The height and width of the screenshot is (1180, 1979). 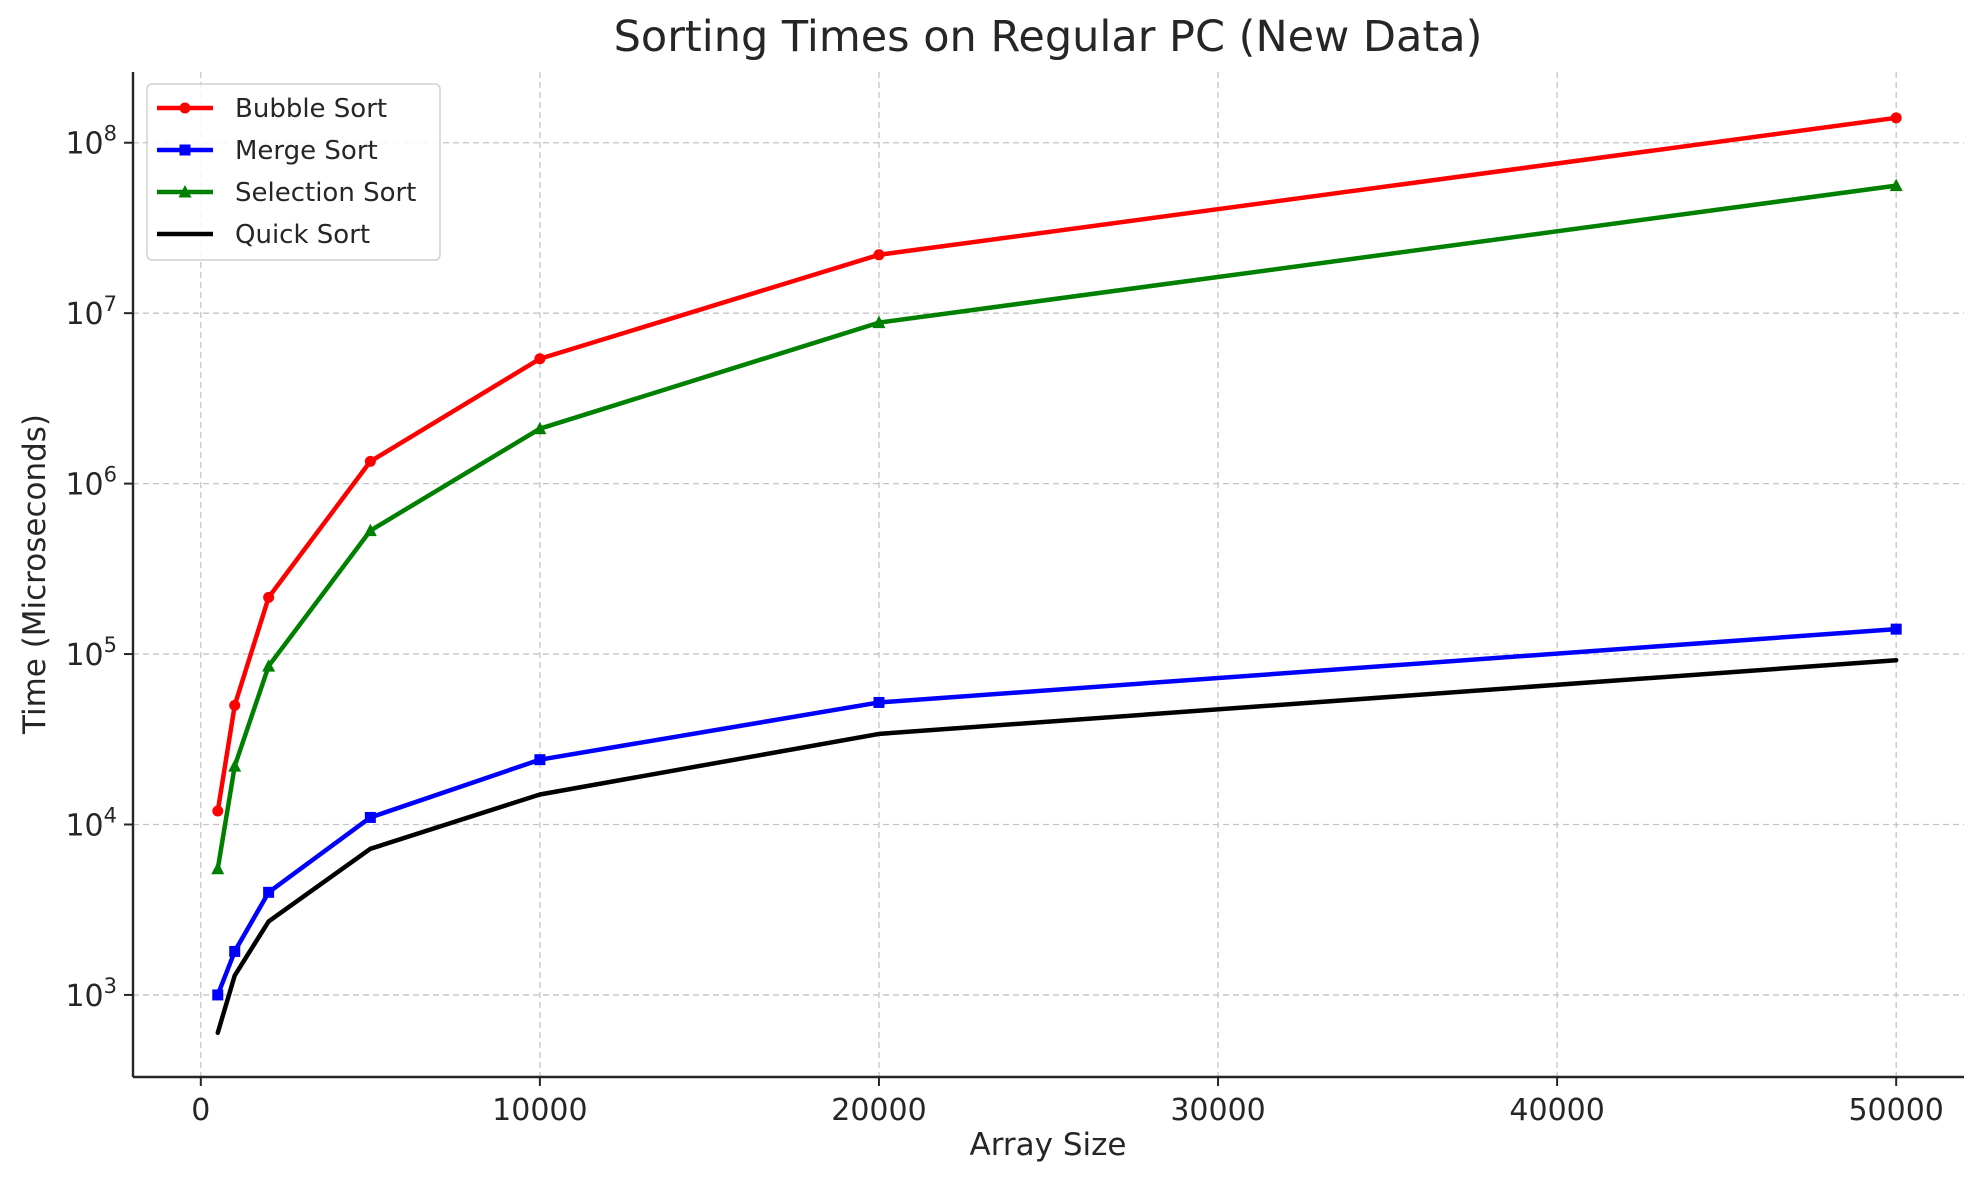 I want to click on x-tick-label: 50000, so click(x=1895, y=1110).